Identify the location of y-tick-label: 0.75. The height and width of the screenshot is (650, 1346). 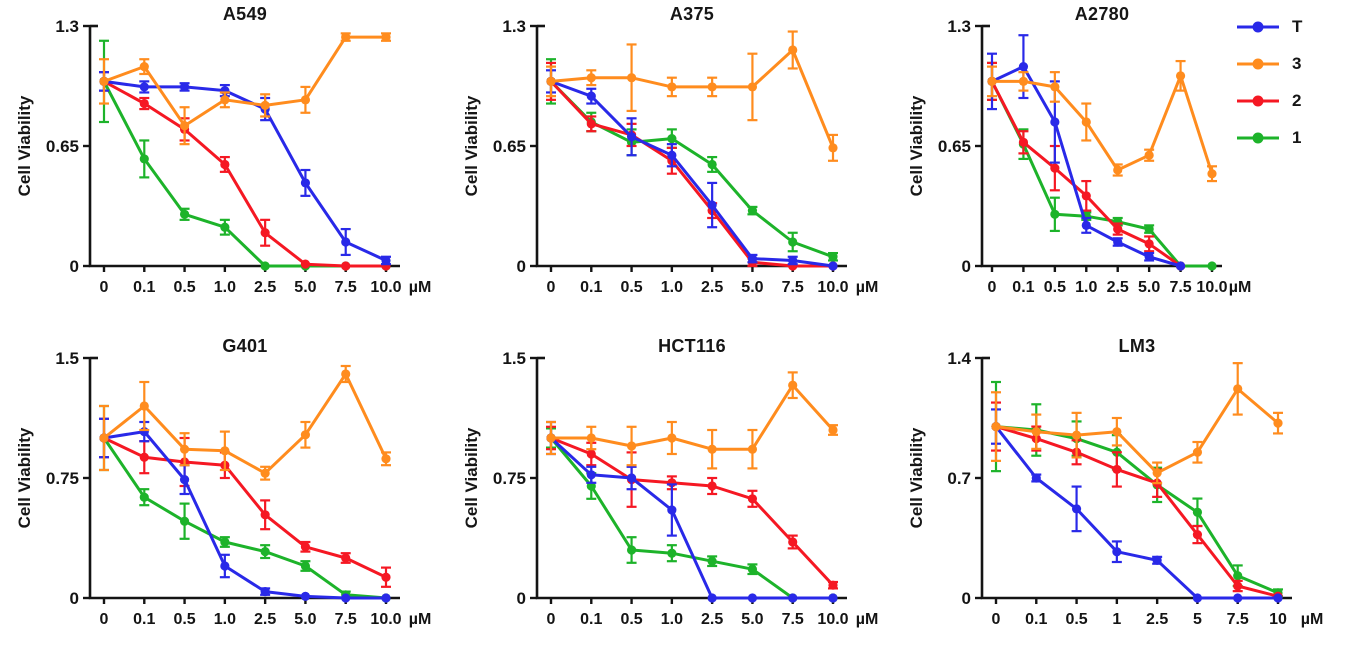
(62, 478).